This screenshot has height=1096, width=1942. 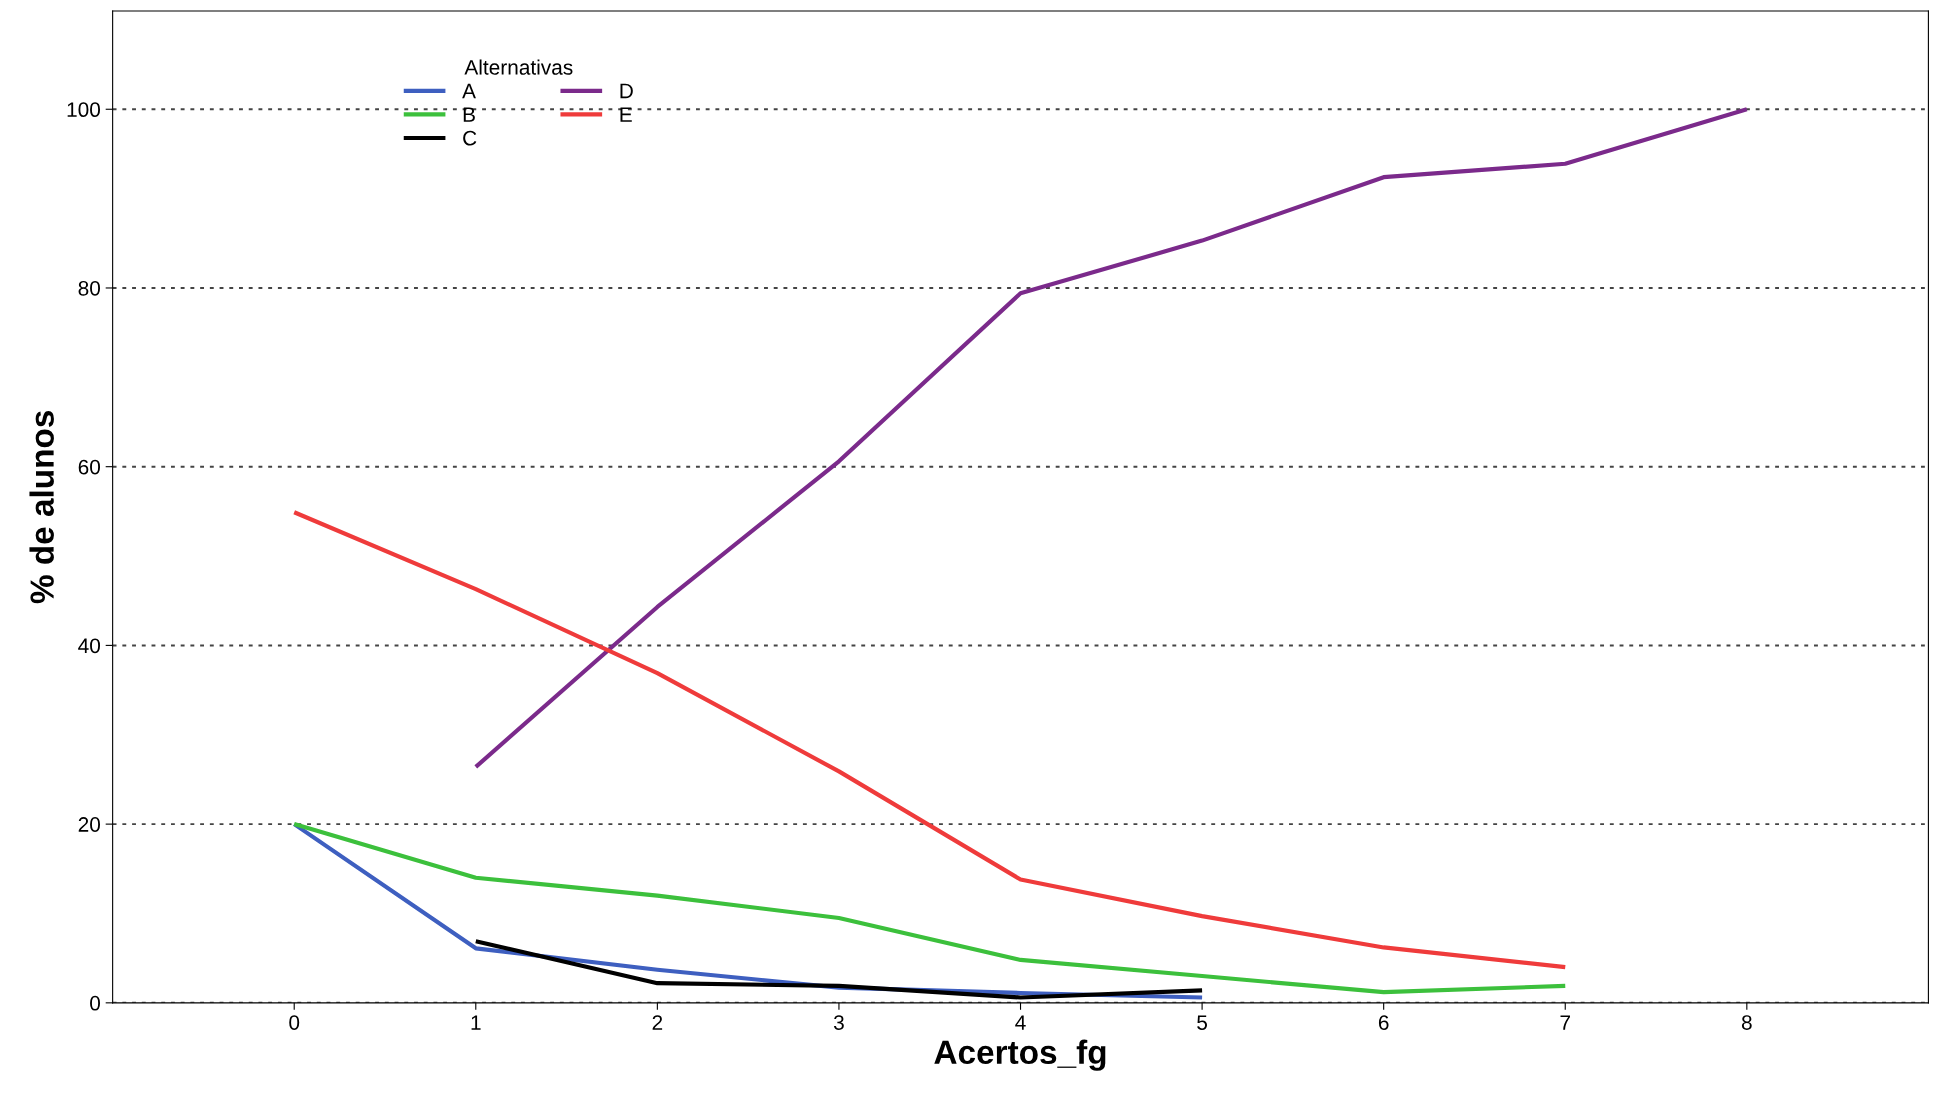 What do you see at coordinates (1565, 1022) in the screenshot?
I see `x-tick-label: 7` at bounding box center [1565, 1022].